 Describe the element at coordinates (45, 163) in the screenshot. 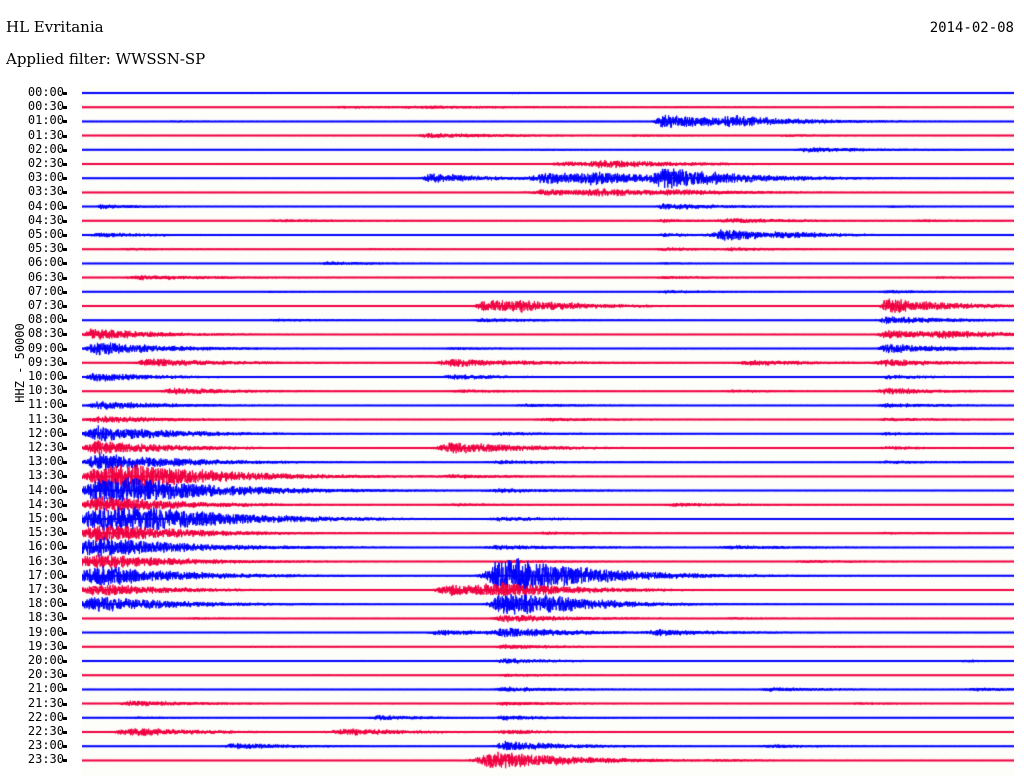

I see `time-label: 02:30` at that location.